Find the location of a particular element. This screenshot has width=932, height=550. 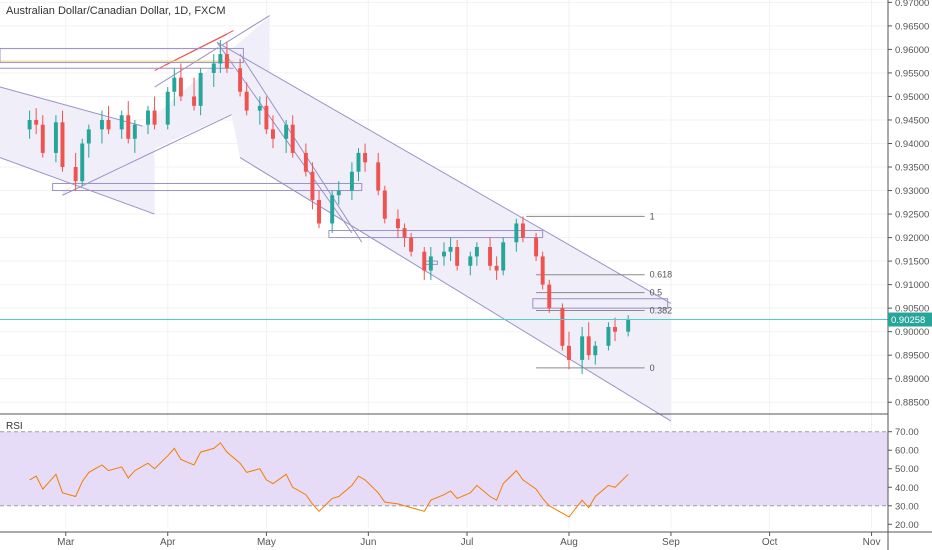

rsi-label: RSI is located at coordinates (14, 426).